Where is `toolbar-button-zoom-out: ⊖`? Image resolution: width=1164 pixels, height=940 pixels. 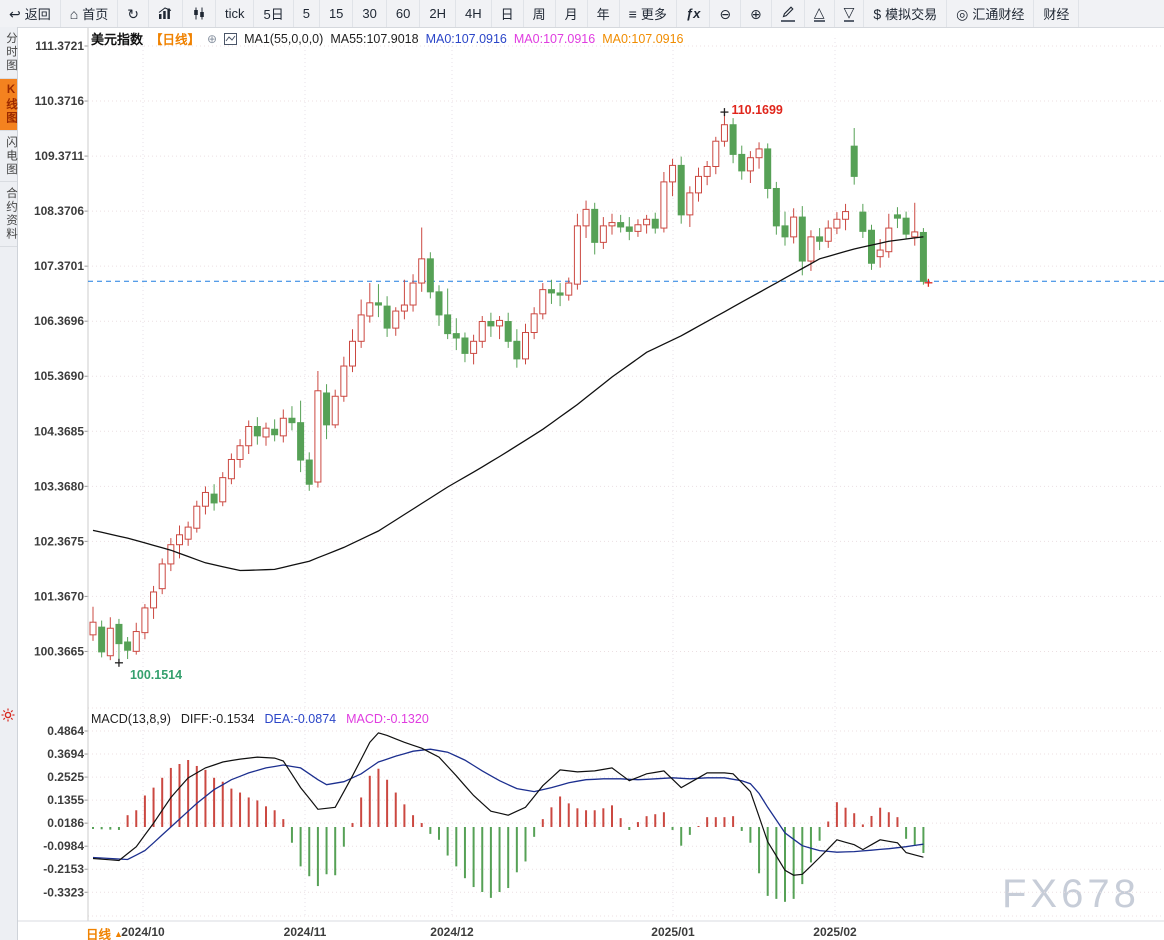
toolbar-button-zoom-out: ⊖ is located at coordinates (726, 13).